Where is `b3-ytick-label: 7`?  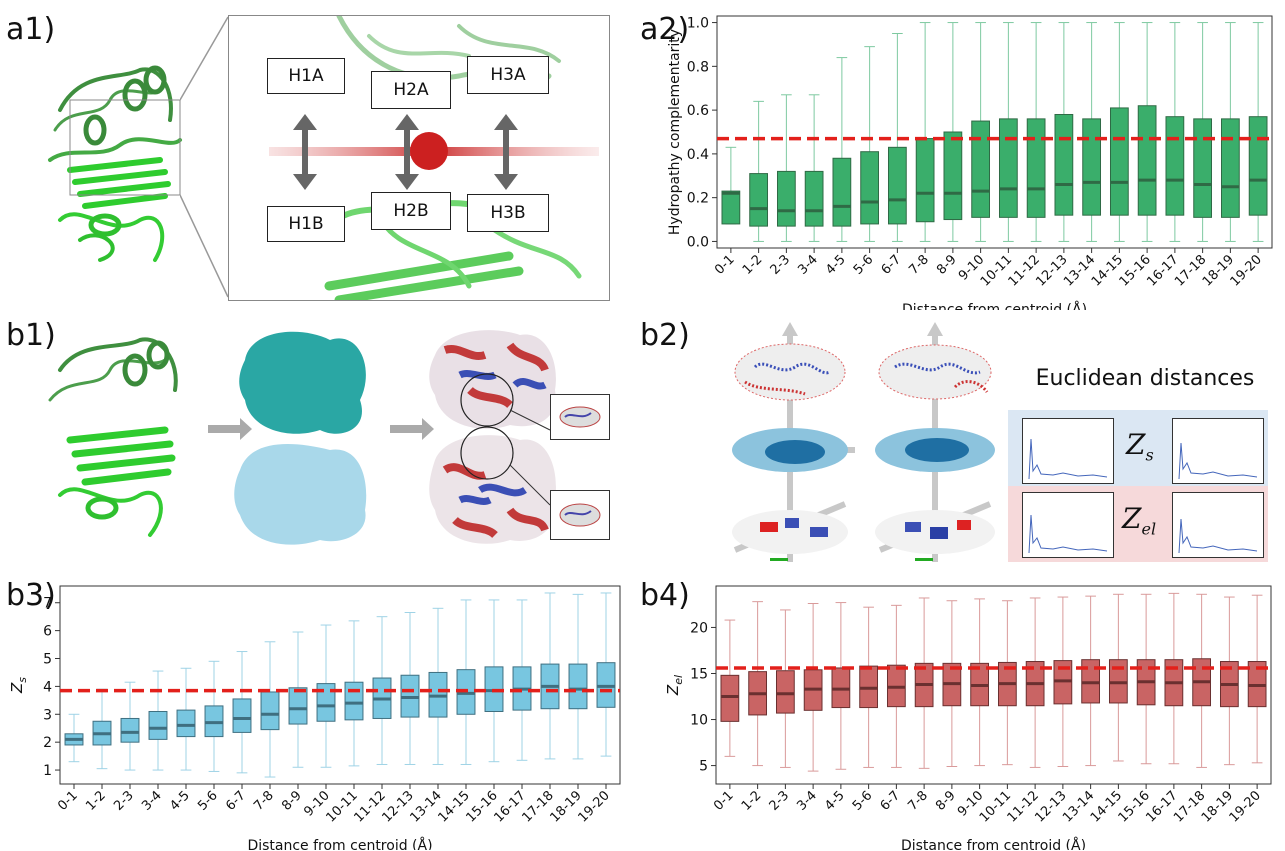 b3-ytick-label: 7 is located at coordinates (47, 604).